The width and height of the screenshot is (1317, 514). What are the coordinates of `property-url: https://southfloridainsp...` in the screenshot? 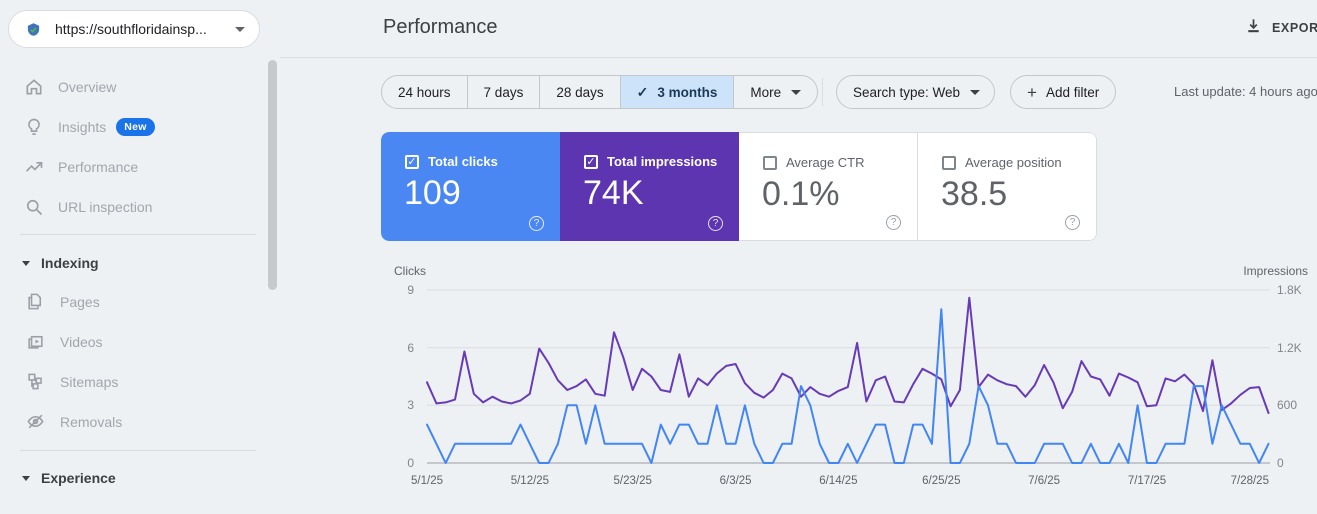 It's located at (131, 29).